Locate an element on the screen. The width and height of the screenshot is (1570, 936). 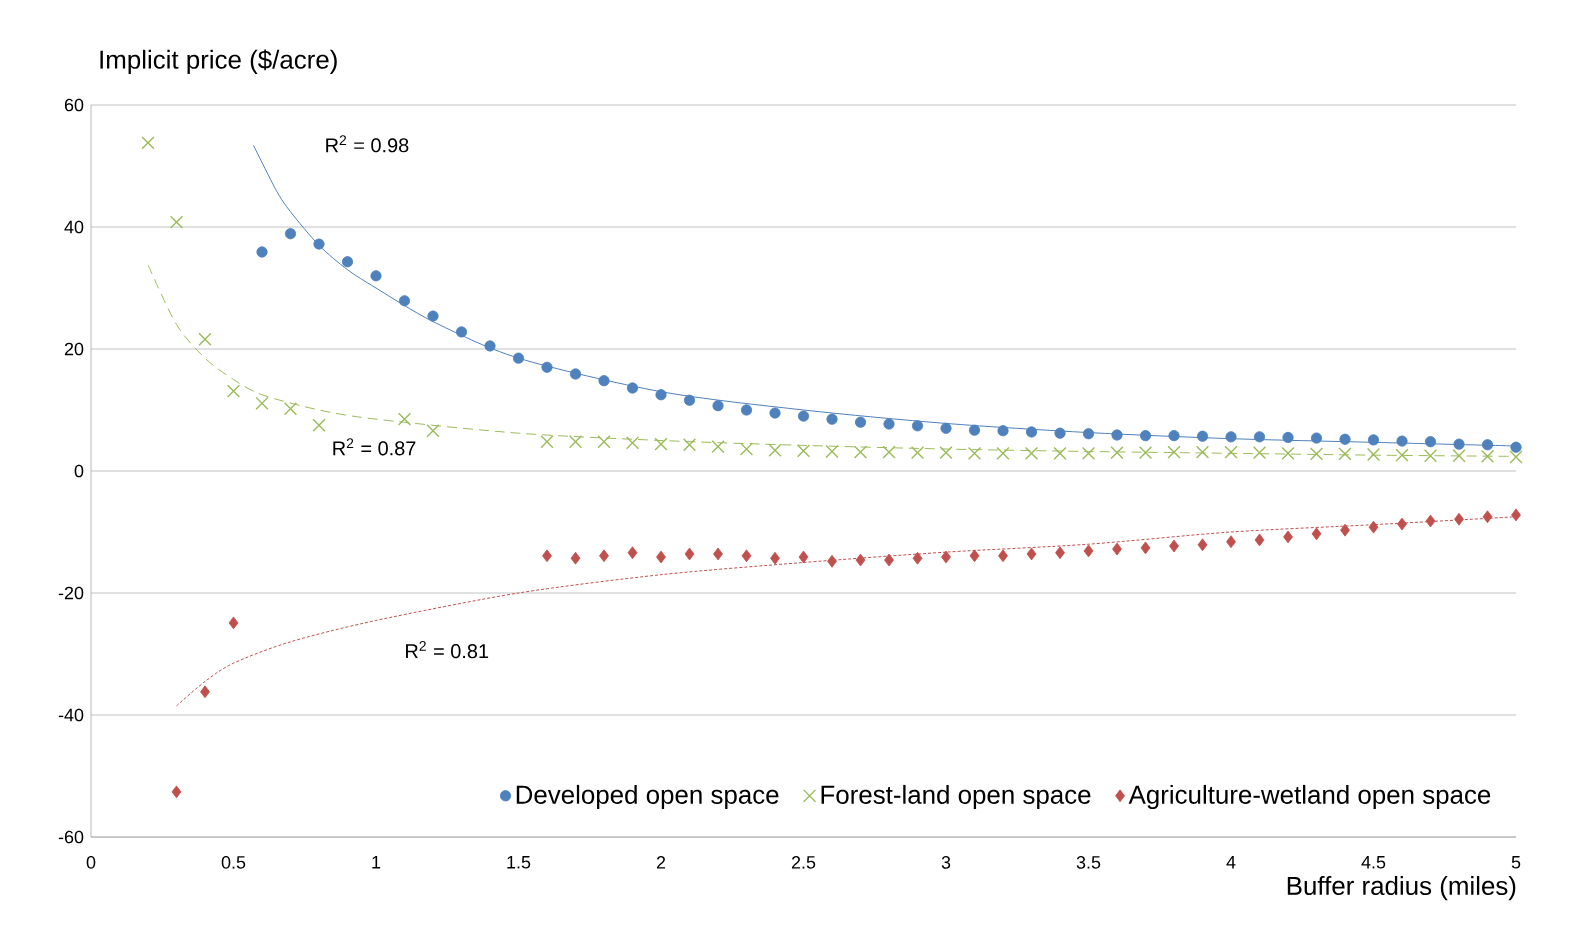
x-tick-label: 4 is located at coordinates (1231, 862).